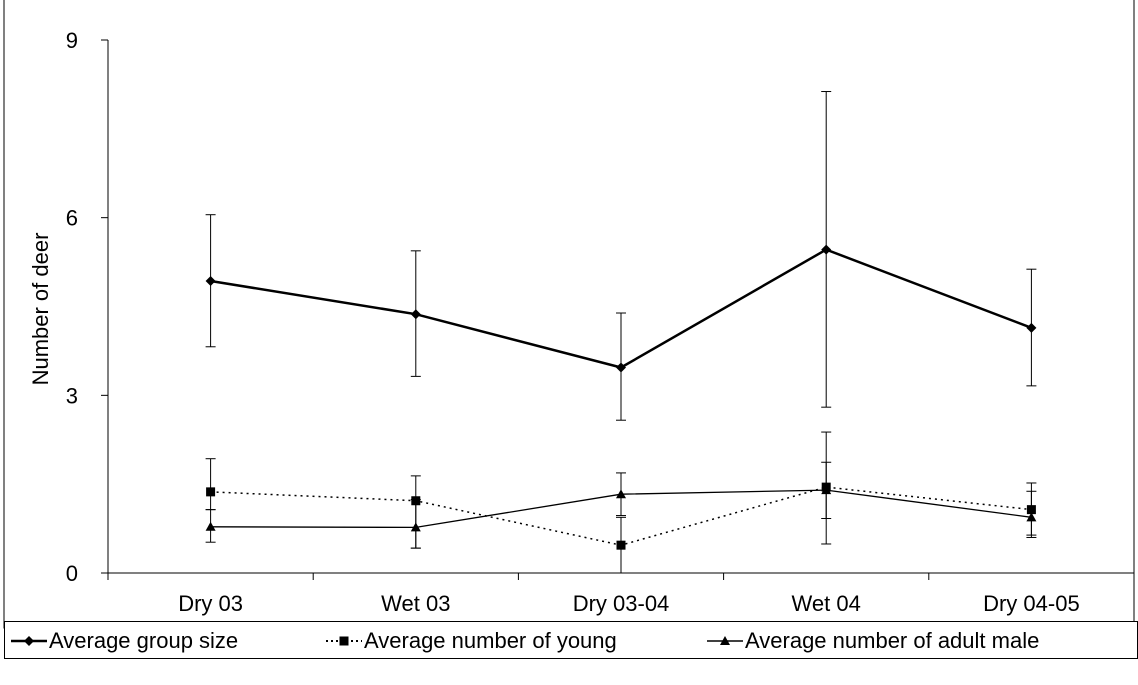 The width and height of the screenshot is (1138, 685). What do you see at coordinates (144, 640) in the screenshot?
I see `legend-label: Average group size` at bounding box center [144, 640].